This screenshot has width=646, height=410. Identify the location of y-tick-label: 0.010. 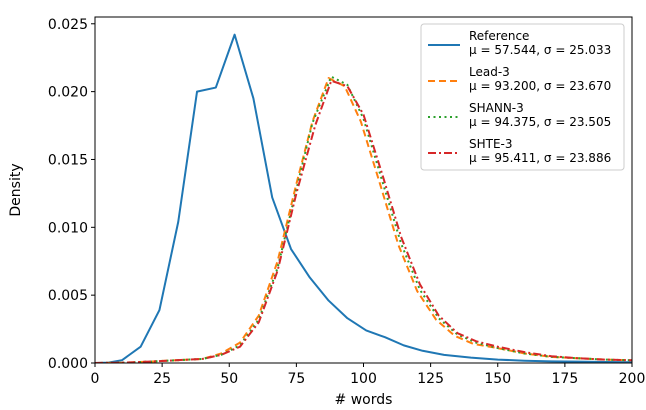
(68, 228).